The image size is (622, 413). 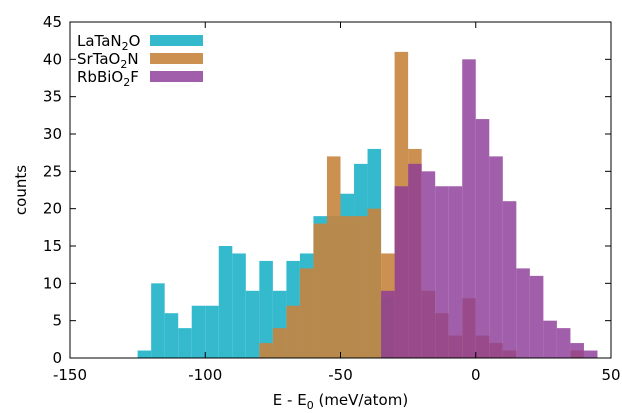 What do you see at coordinates (476, 375) in the screenshot?
I see `x-tick-label: 0` at bounding box center [476, 375].